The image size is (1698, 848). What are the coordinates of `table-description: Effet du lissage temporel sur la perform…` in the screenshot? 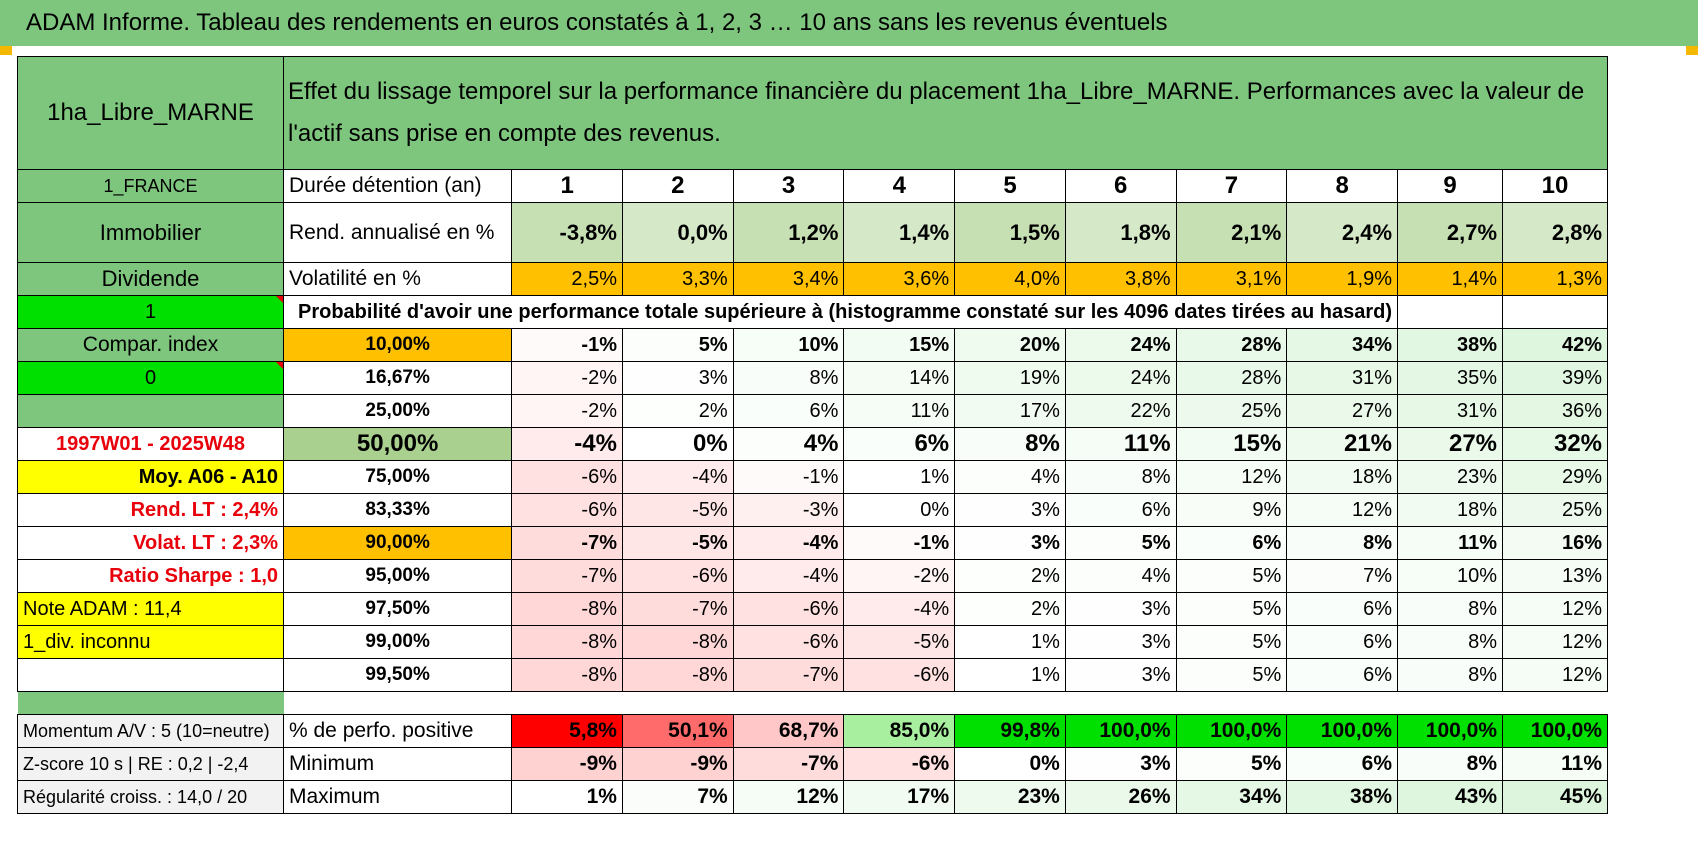 It's located at (945, 113).